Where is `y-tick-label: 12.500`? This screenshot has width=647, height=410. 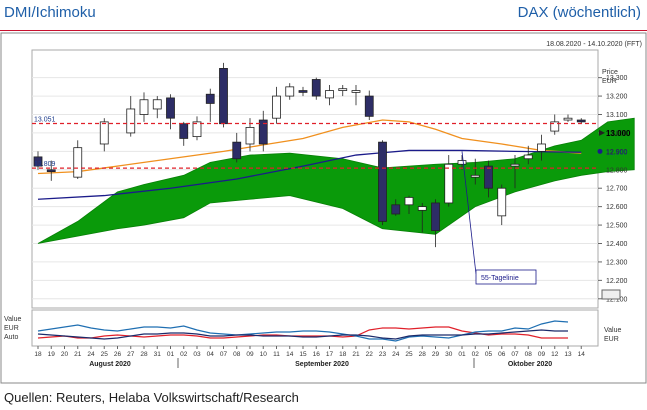
y-tick-label: 12.500 is located at coordinates (617, 226).